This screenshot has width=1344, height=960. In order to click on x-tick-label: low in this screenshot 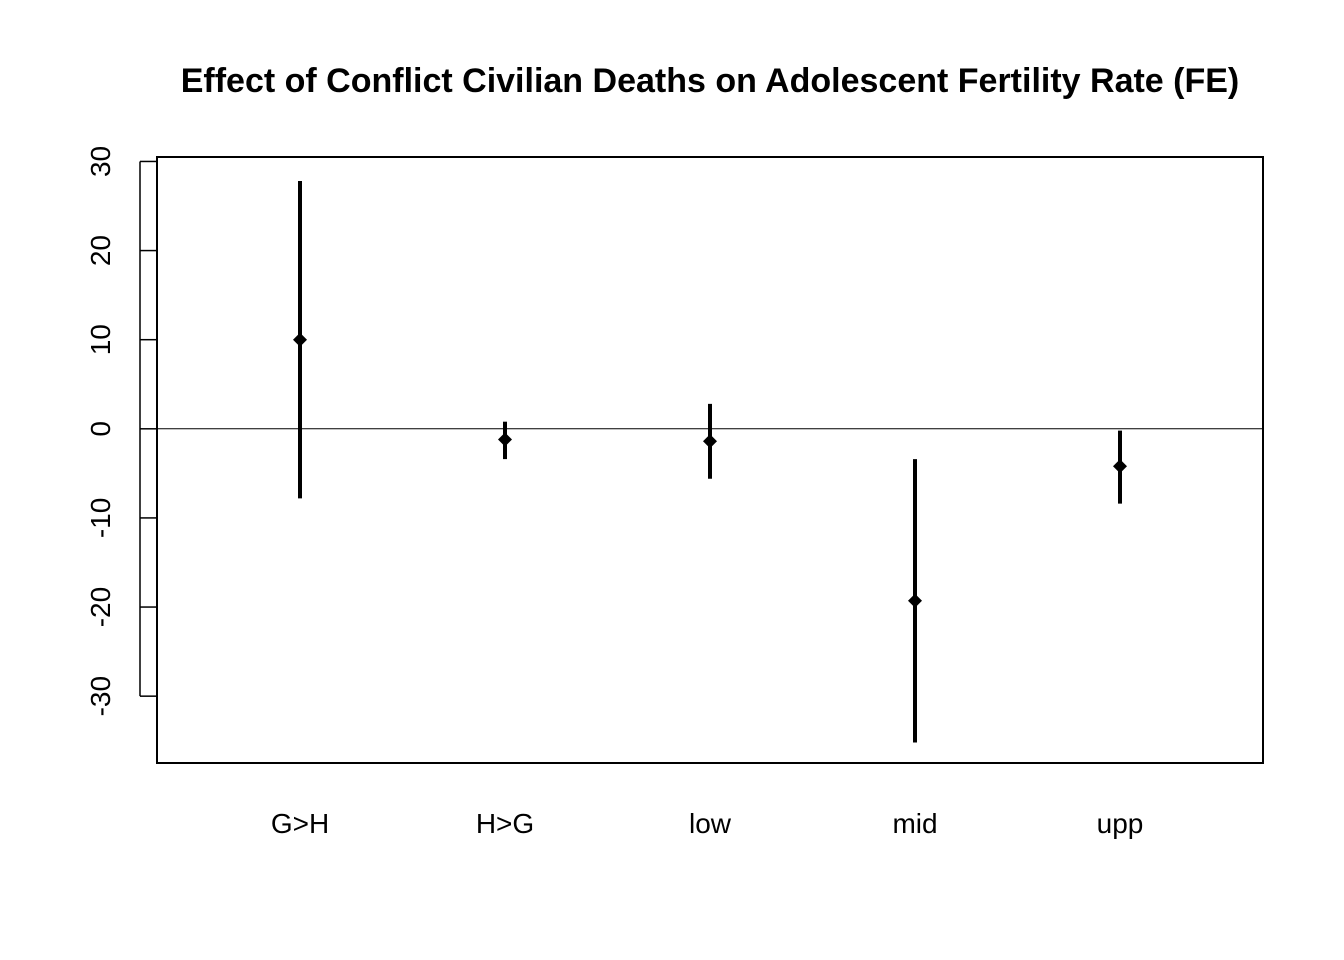, I will do `click(710, 823)`.